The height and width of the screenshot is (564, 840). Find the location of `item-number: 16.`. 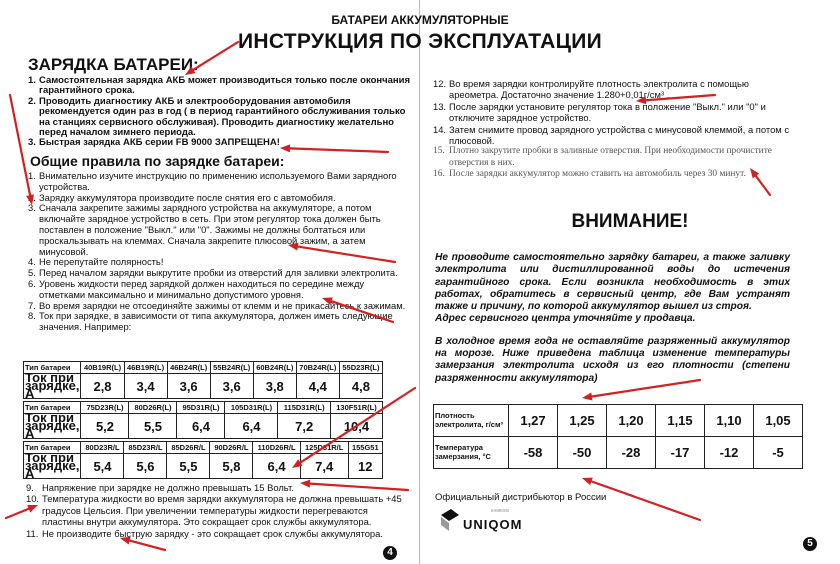

item-number: 16. is located at coordinates (439, 174).